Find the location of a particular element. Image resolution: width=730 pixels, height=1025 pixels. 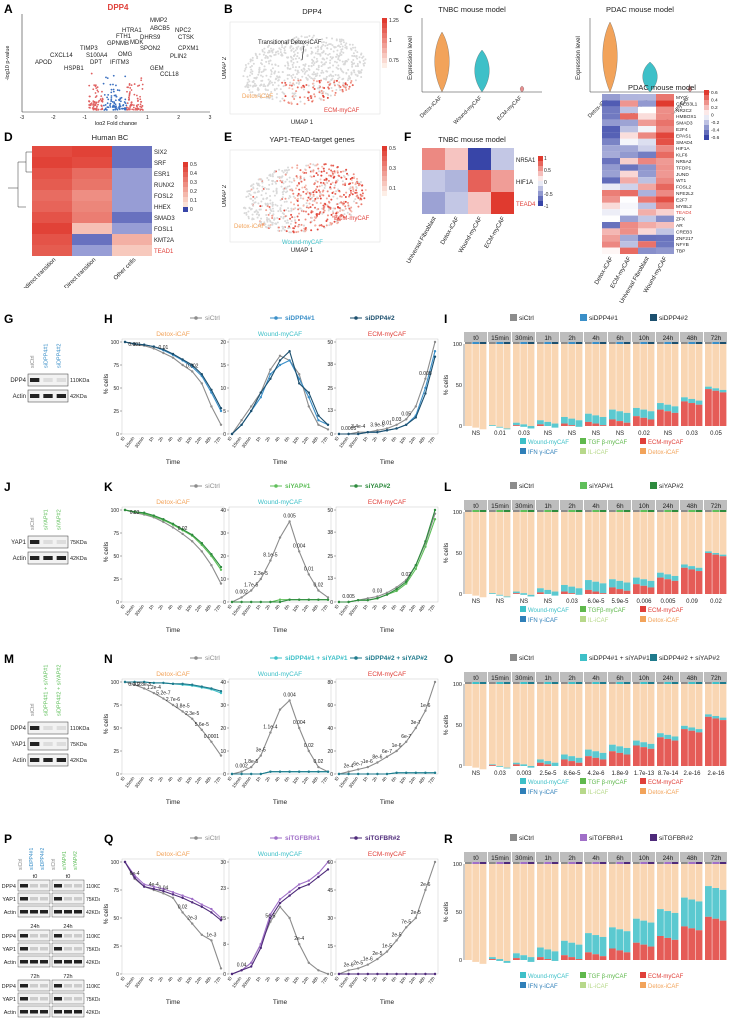

colorbar-label: 0.75 is located at coordinates (394, 61).